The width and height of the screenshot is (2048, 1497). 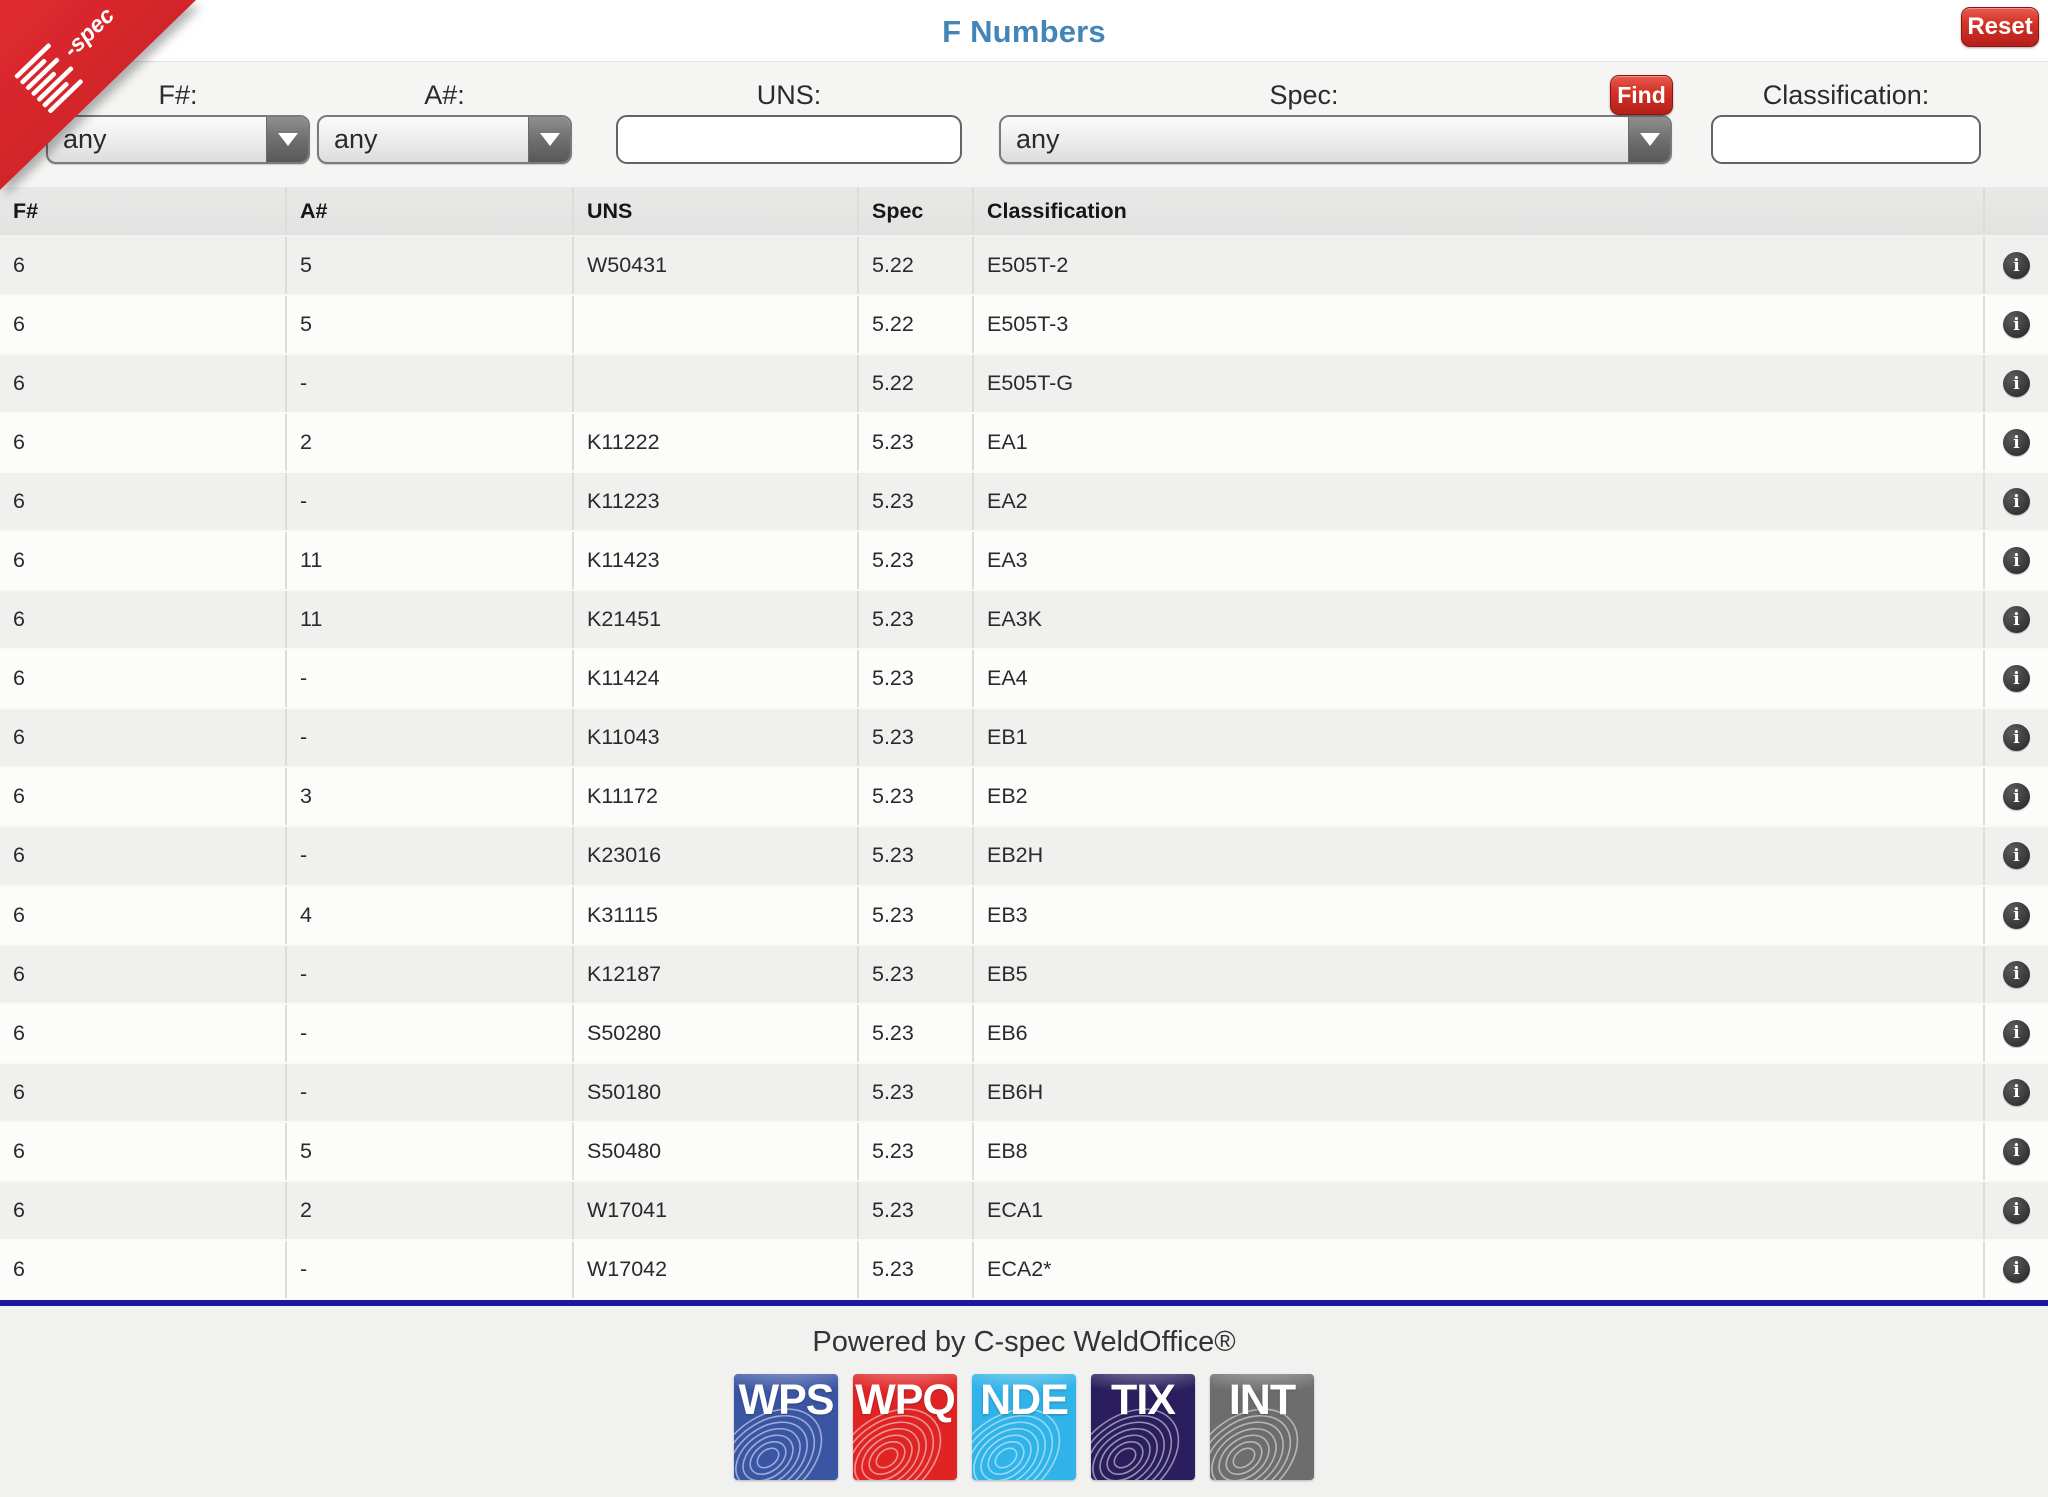 I want to click on reset-button: Reset, so click(x=2000, y=27).